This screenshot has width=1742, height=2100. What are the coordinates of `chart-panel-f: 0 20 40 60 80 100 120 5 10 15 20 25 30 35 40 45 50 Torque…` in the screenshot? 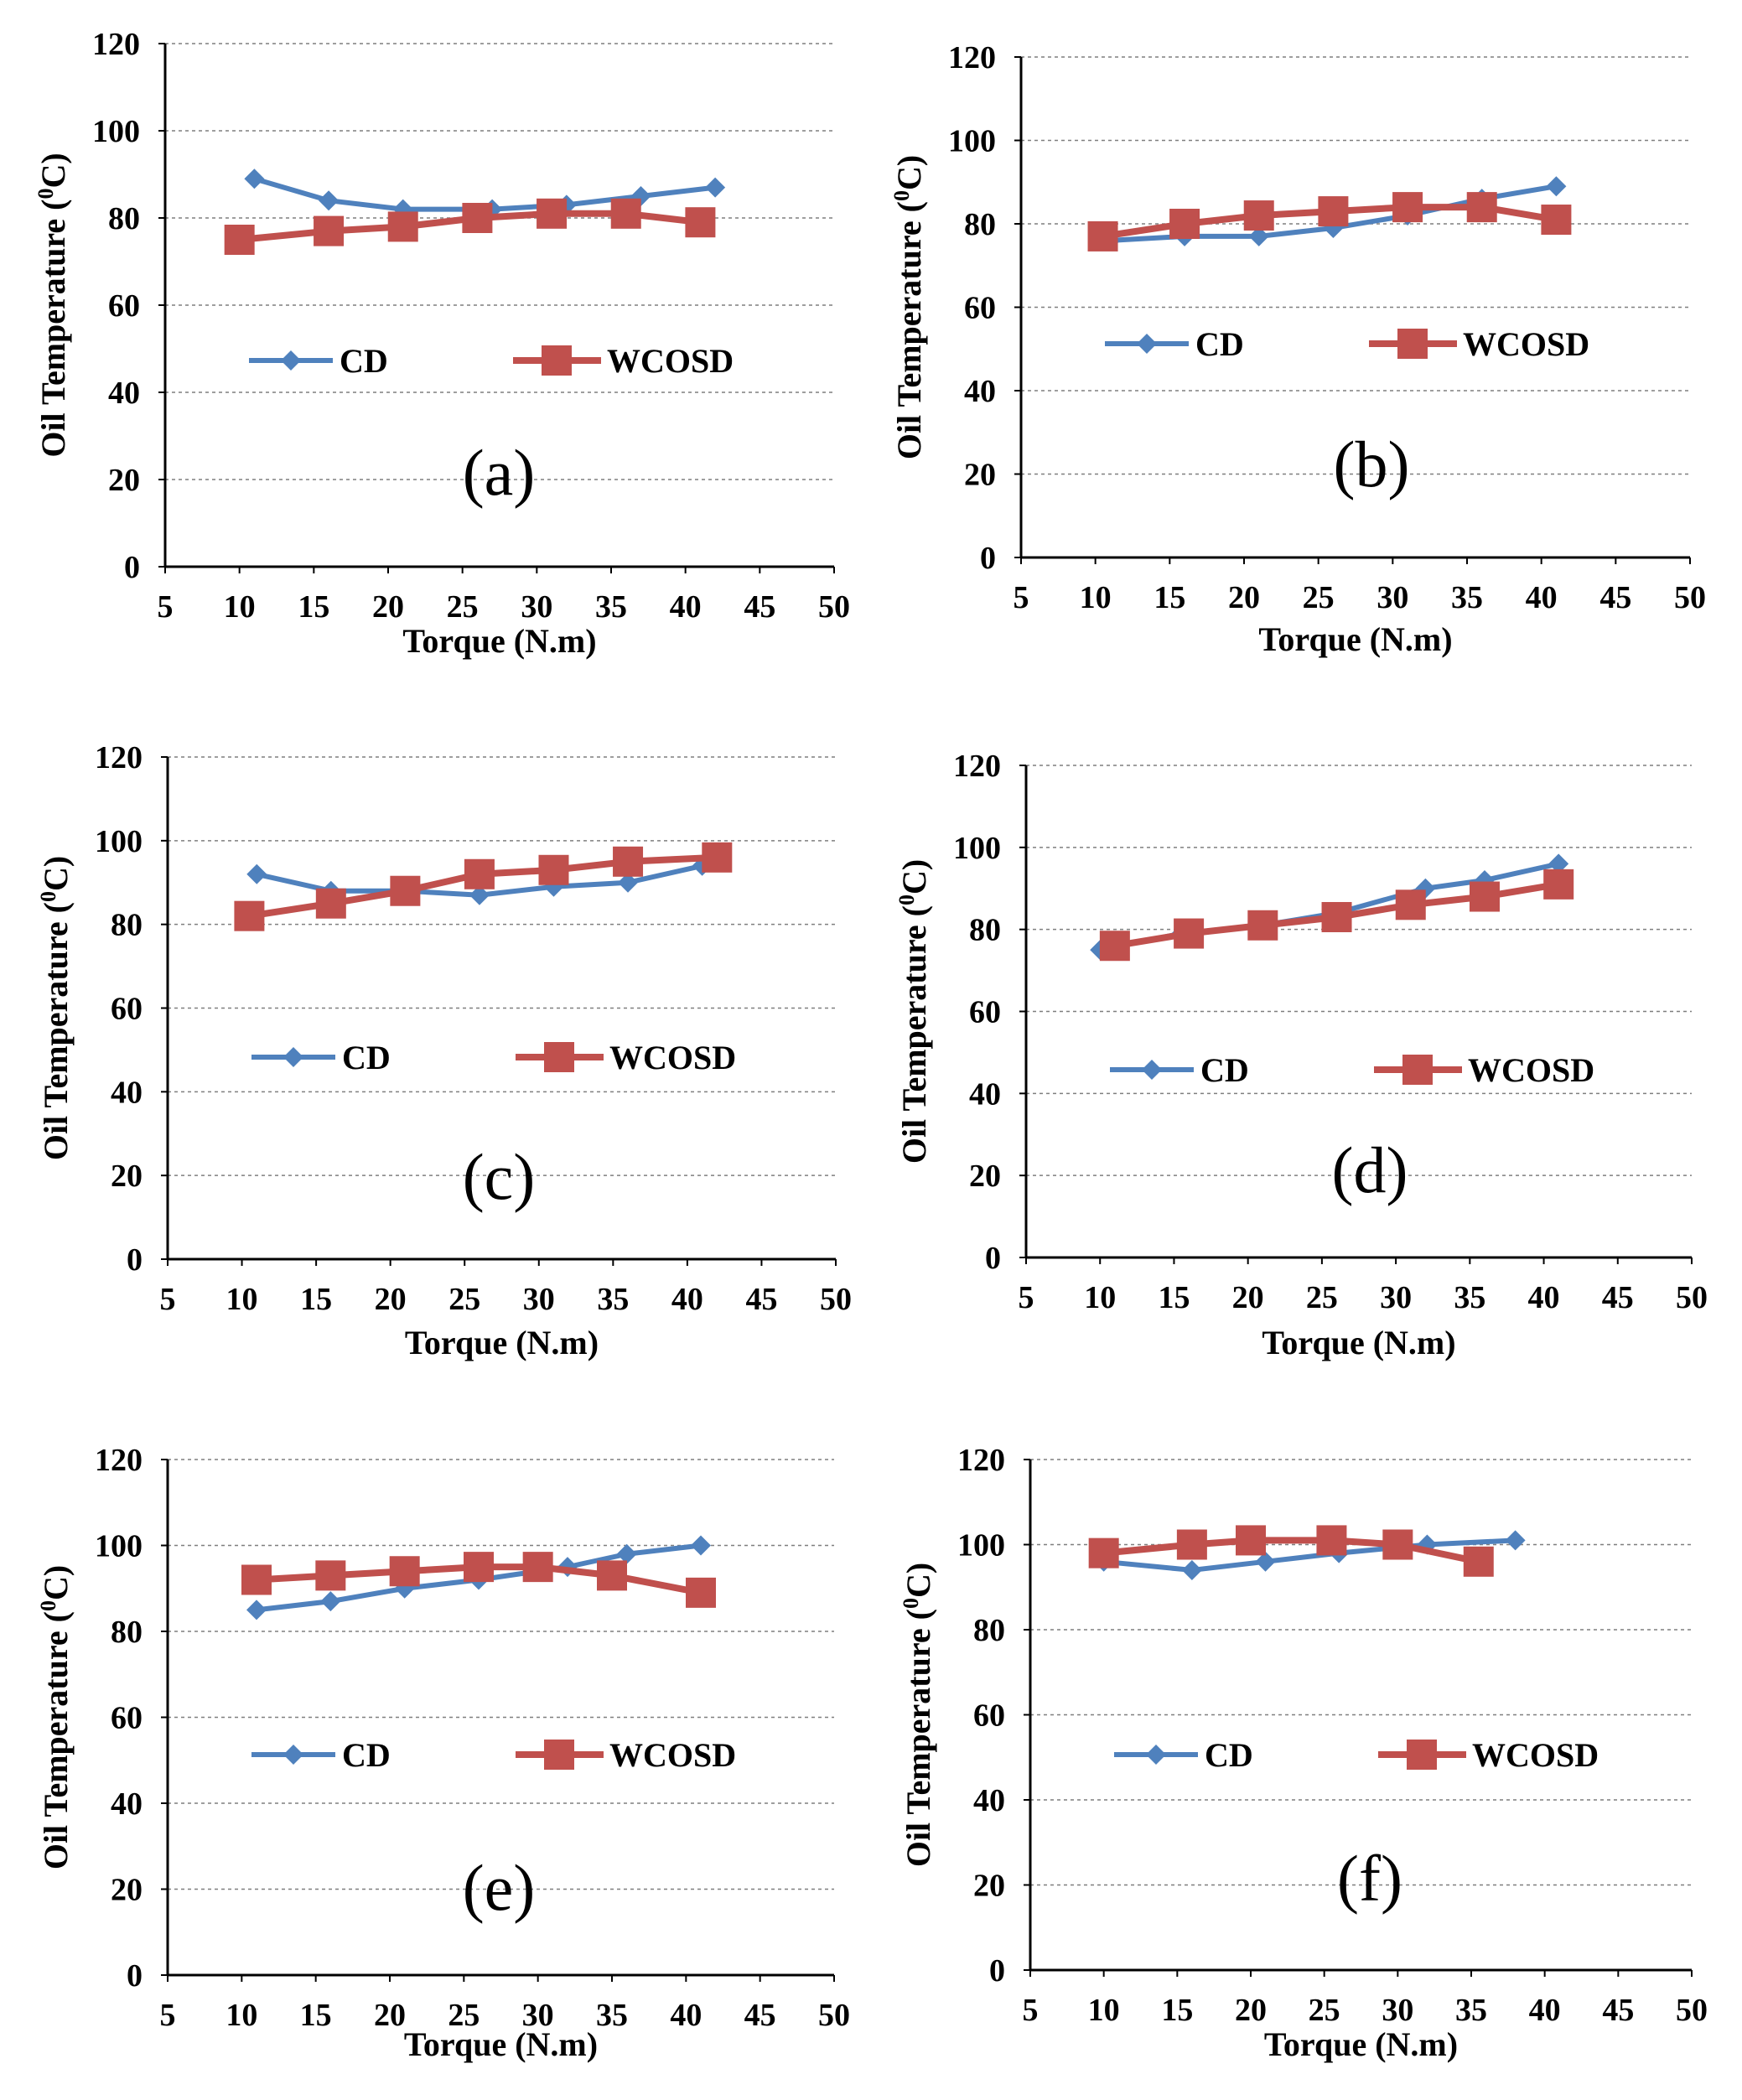 It's located at (1303, 1753).